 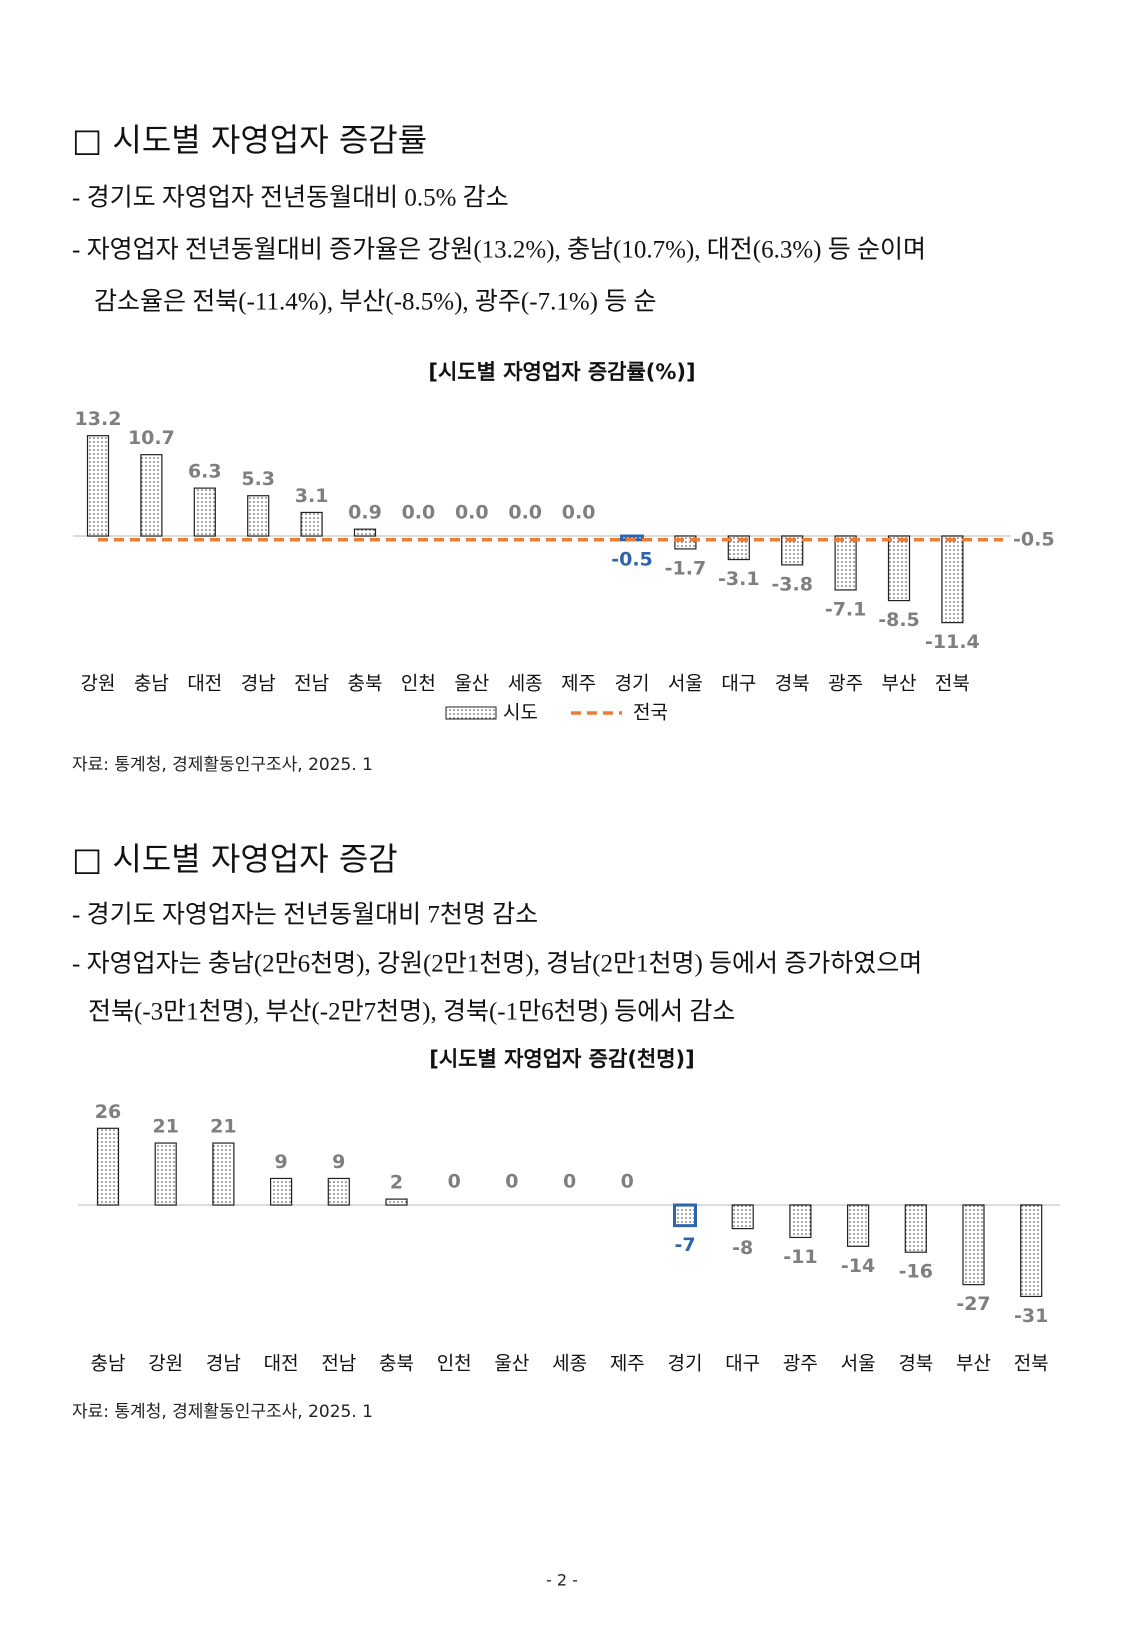 I want to click on legend-label: 전국, so click(x=650, y=713).